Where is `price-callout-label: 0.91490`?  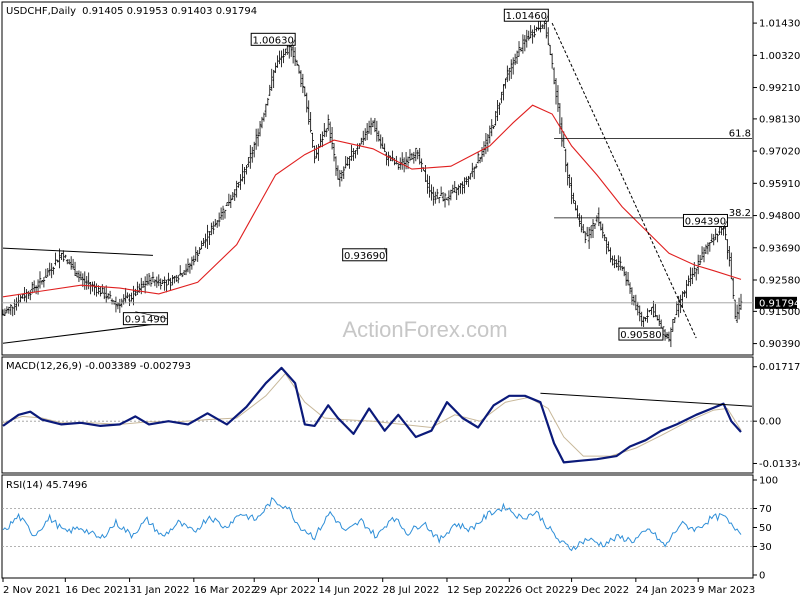
price-callout-label: 0.91490 is located at coordinates (145, 320).